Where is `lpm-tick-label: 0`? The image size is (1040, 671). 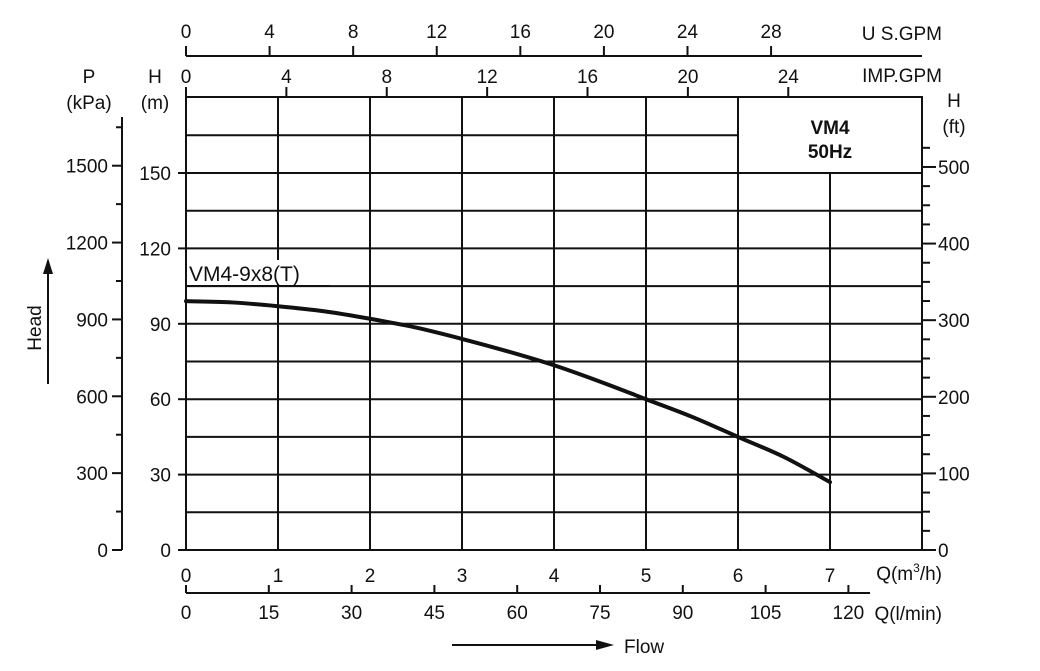 lpm-tick-label: 0 is located at coordinates (186, 613).